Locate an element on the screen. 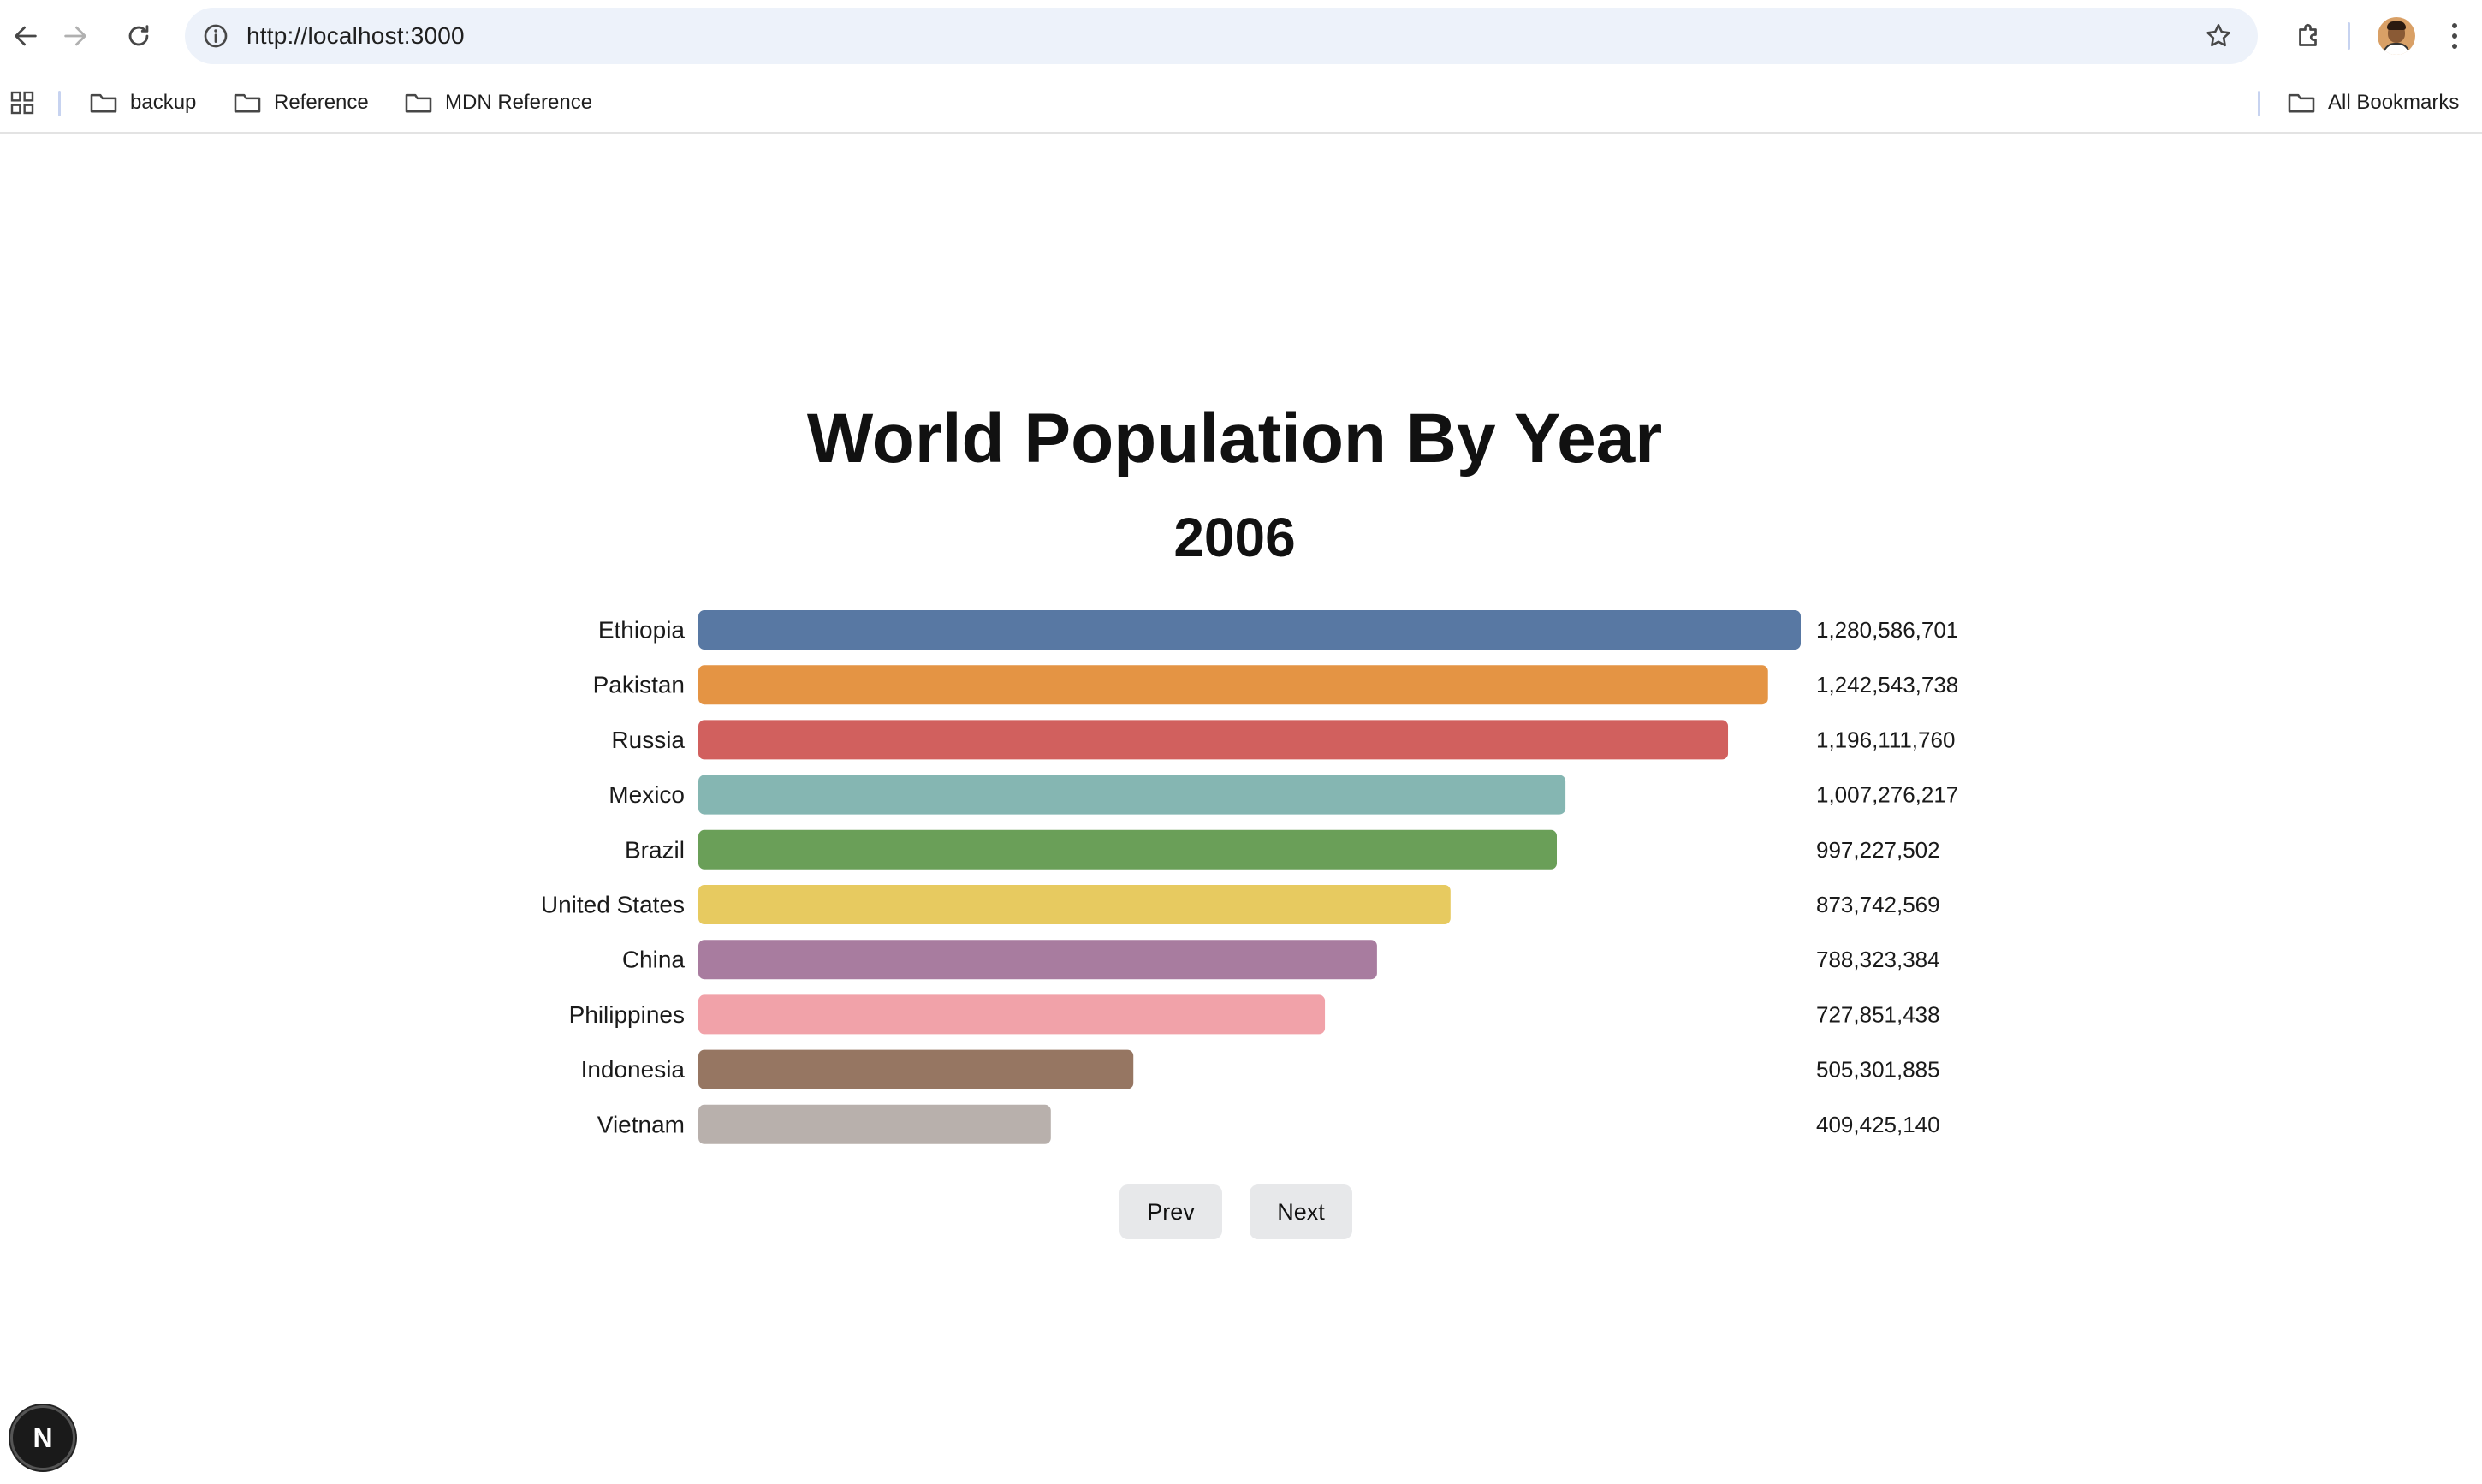  bar-brazil is located at coordinates (1128, 850).